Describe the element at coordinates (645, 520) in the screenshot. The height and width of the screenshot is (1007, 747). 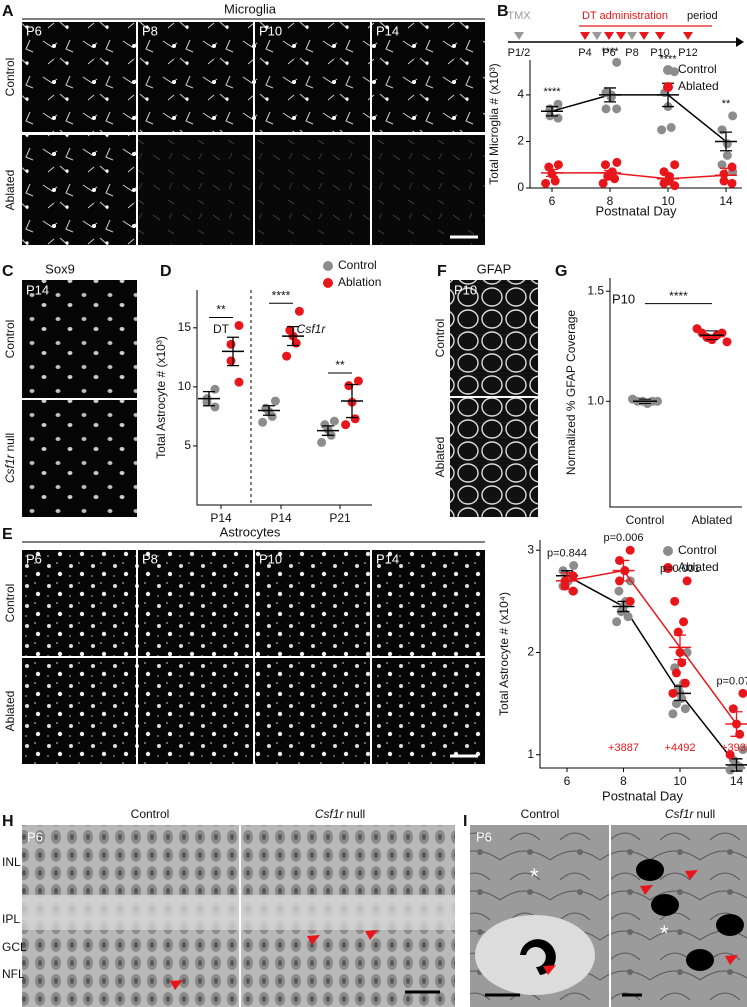
I see `x-tick-label: Control` at that location.